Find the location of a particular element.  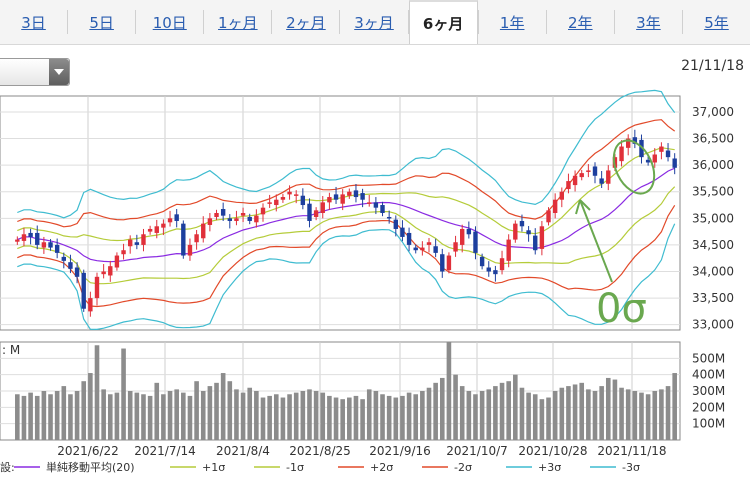

x-tick-label: 2021/9/16 is located at coordinates (400, 451).